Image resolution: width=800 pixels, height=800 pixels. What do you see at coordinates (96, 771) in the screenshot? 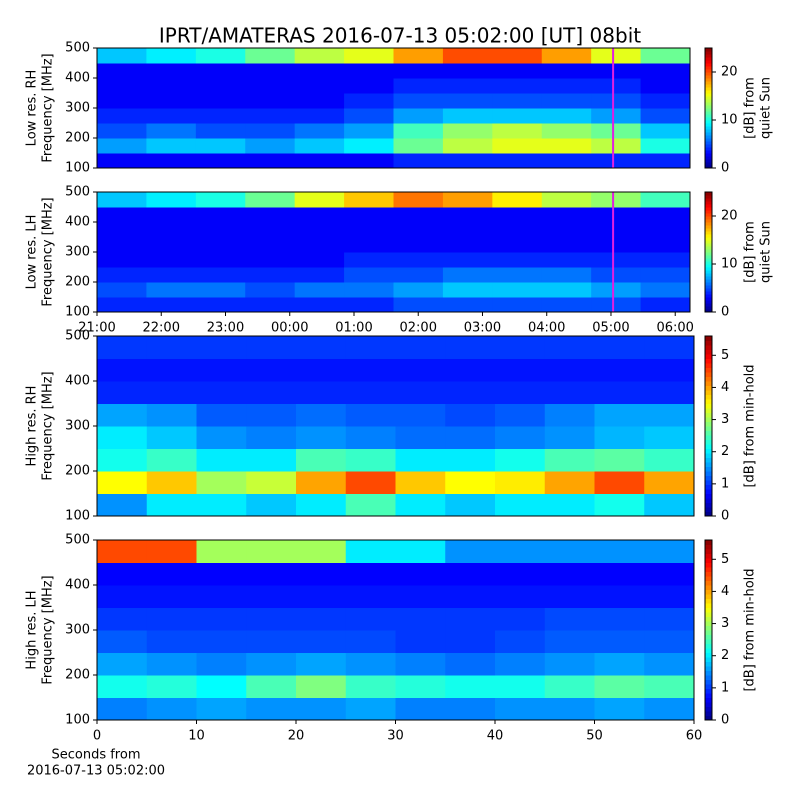
I see `x-axis-label: 2016-07-13 05:02:00` at bounding box center [96, 771].